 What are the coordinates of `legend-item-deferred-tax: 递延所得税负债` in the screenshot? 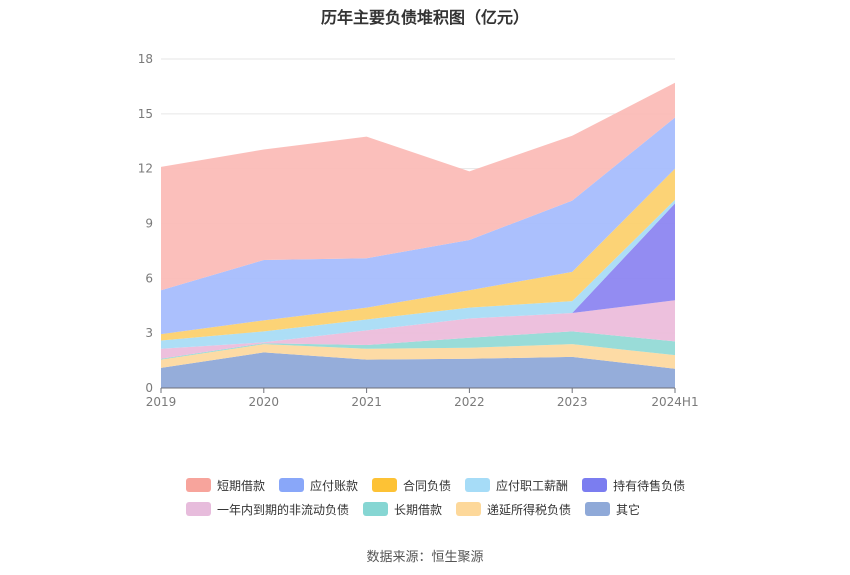 It's located at (513, 509).